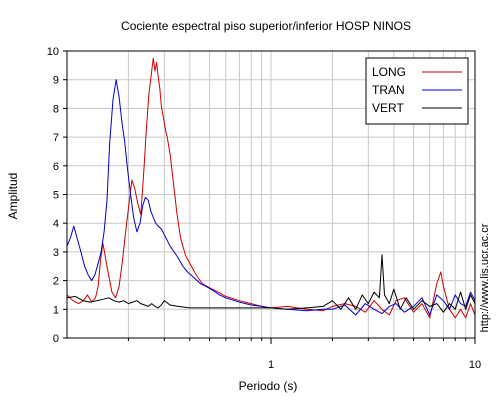 The width and height of the screenshot is (500, 400). Describe the element at coordinates (13, 196) in the screenshot. I see `y-axis-label: Amplitud` at that location.